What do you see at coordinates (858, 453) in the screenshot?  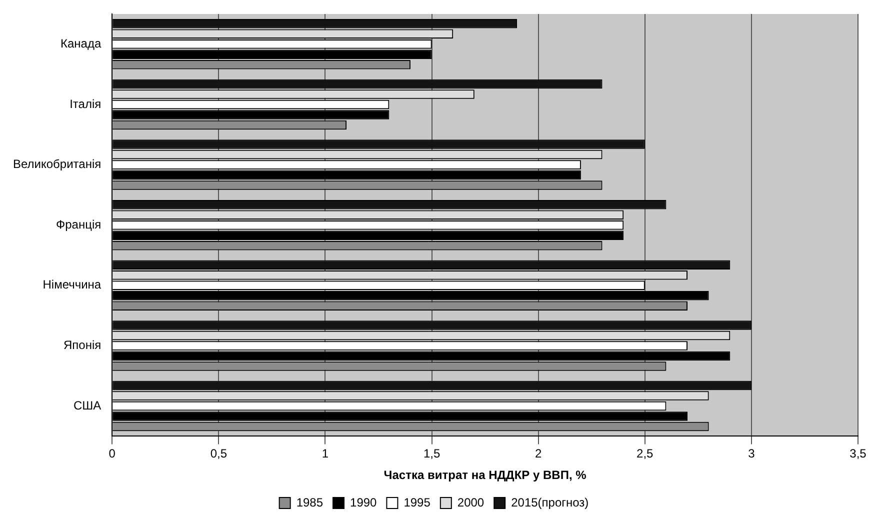 I see `x-tick-label: 3,5` at bounding box center [858, 453].